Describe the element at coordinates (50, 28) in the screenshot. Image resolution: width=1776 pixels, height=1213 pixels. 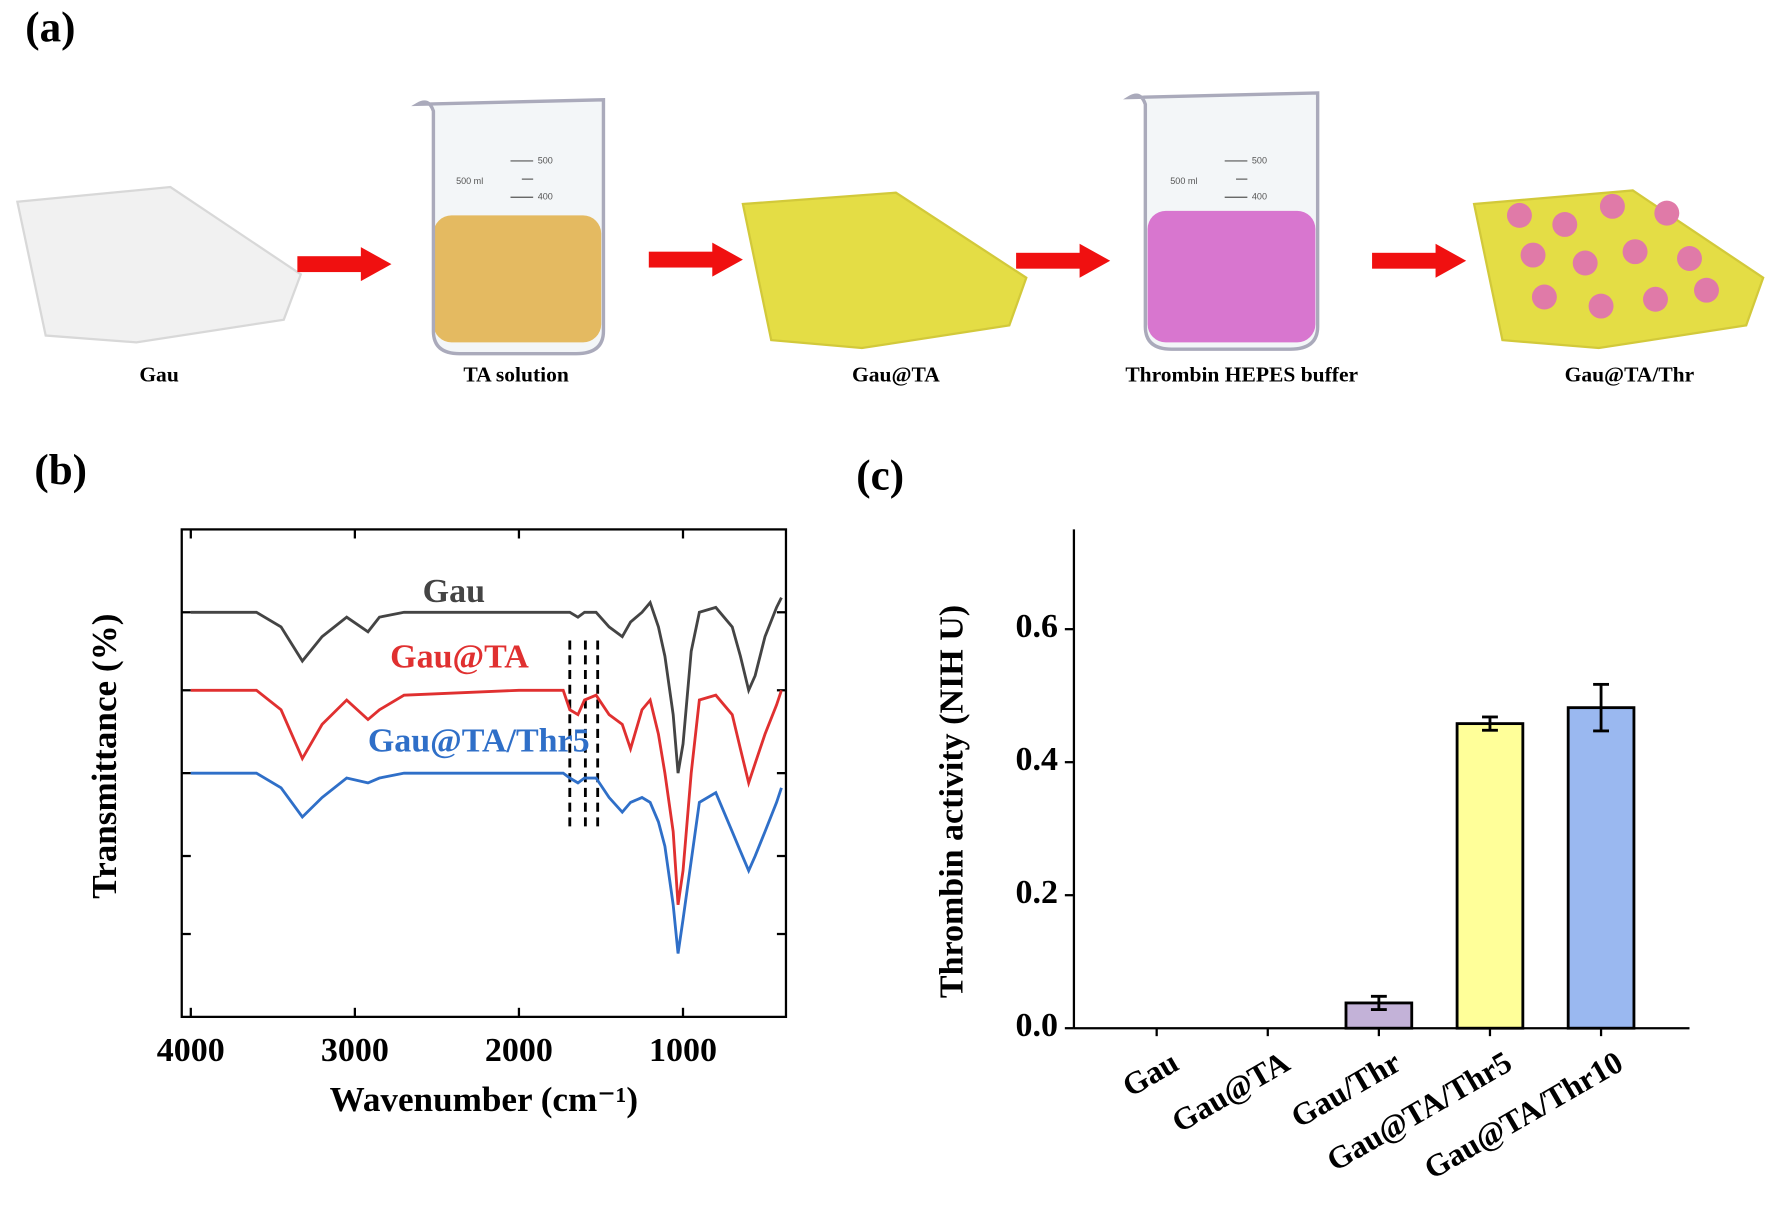
I see `panel-label: (a)` at that location.